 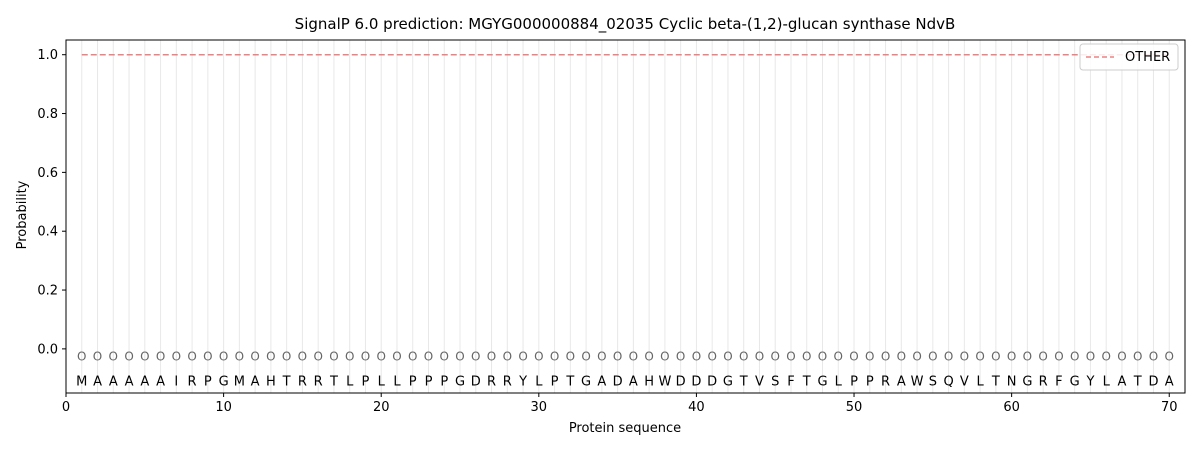 I want to click on y-tick-label: 1.0, so click(x=47, y=55).